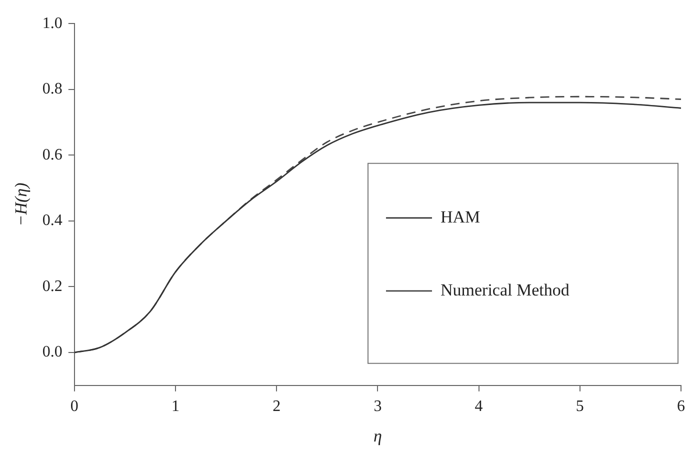 This screenshot has width=699, height=459. I want to click on x-axis-title: η, so click(377, 436).